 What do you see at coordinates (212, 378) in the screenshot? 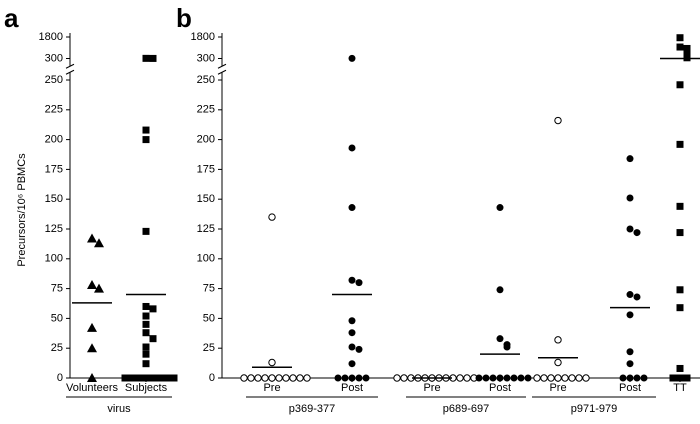
I see `y-tick-label: 0` at bounding box center [212, 378].